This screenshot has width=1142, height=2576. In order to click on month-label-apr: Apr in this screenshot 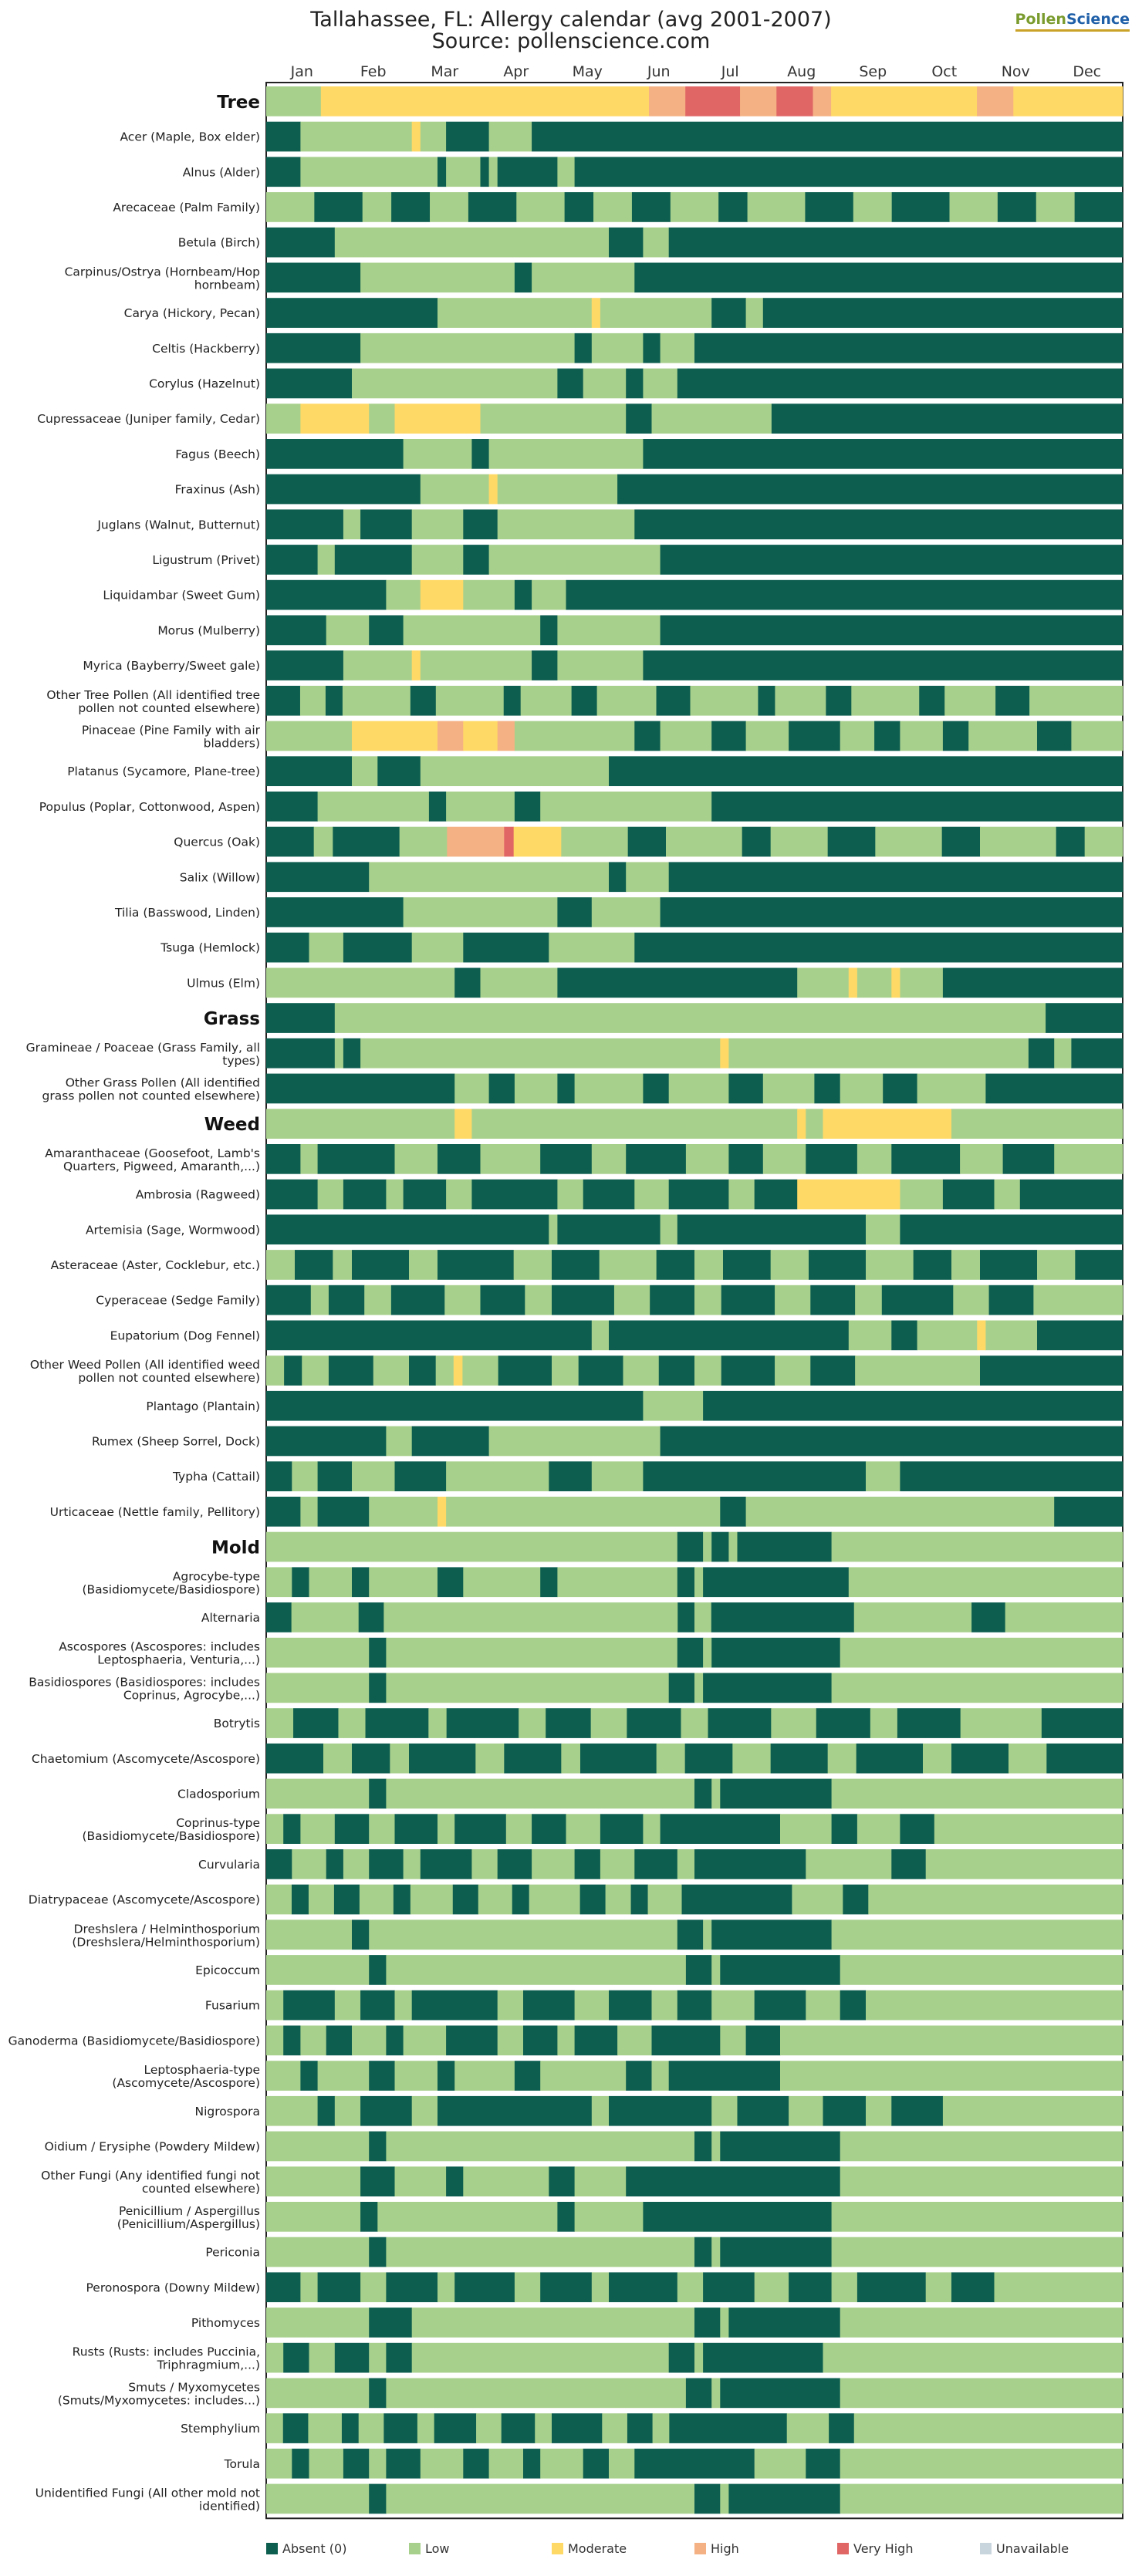, I will do `click(516, 71)`.